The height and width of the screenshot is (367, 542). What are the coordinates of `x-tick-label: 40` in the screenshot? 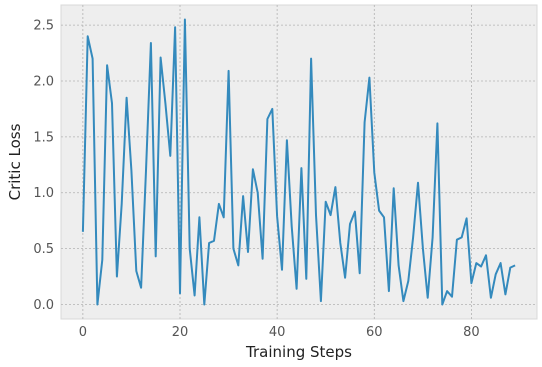 It's located at (277, 332).